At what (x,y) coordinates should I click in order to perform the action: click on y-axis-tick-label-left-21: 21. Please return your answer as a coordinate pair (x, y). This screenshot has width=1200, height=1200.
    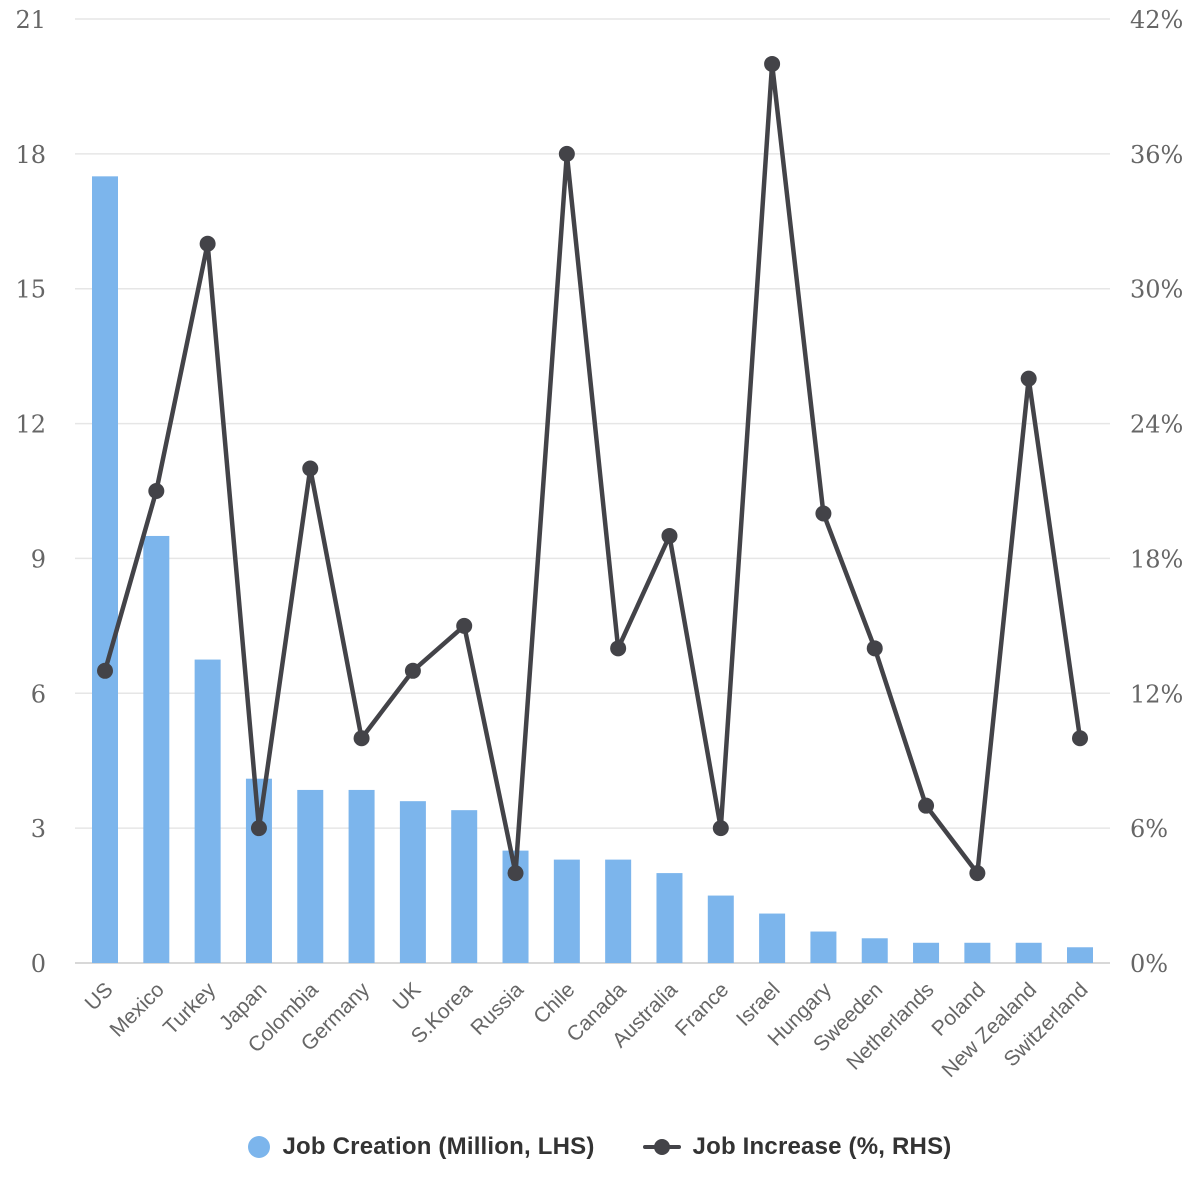
    Looking at the image, I should click on (30, 20).